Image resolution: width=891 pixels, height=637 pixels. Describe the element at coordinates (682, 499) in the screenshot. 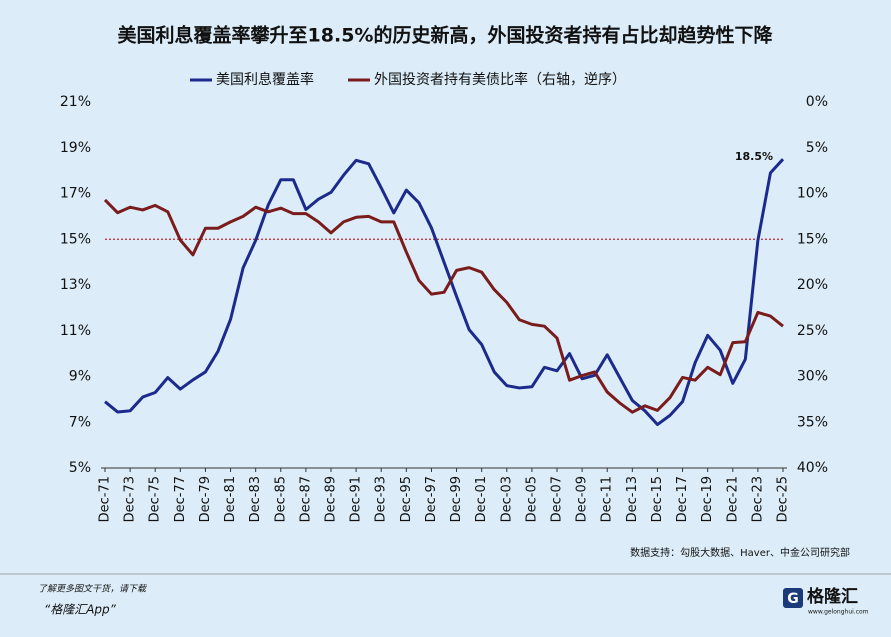

I see `x-tick-label: Dec-17` at that location.